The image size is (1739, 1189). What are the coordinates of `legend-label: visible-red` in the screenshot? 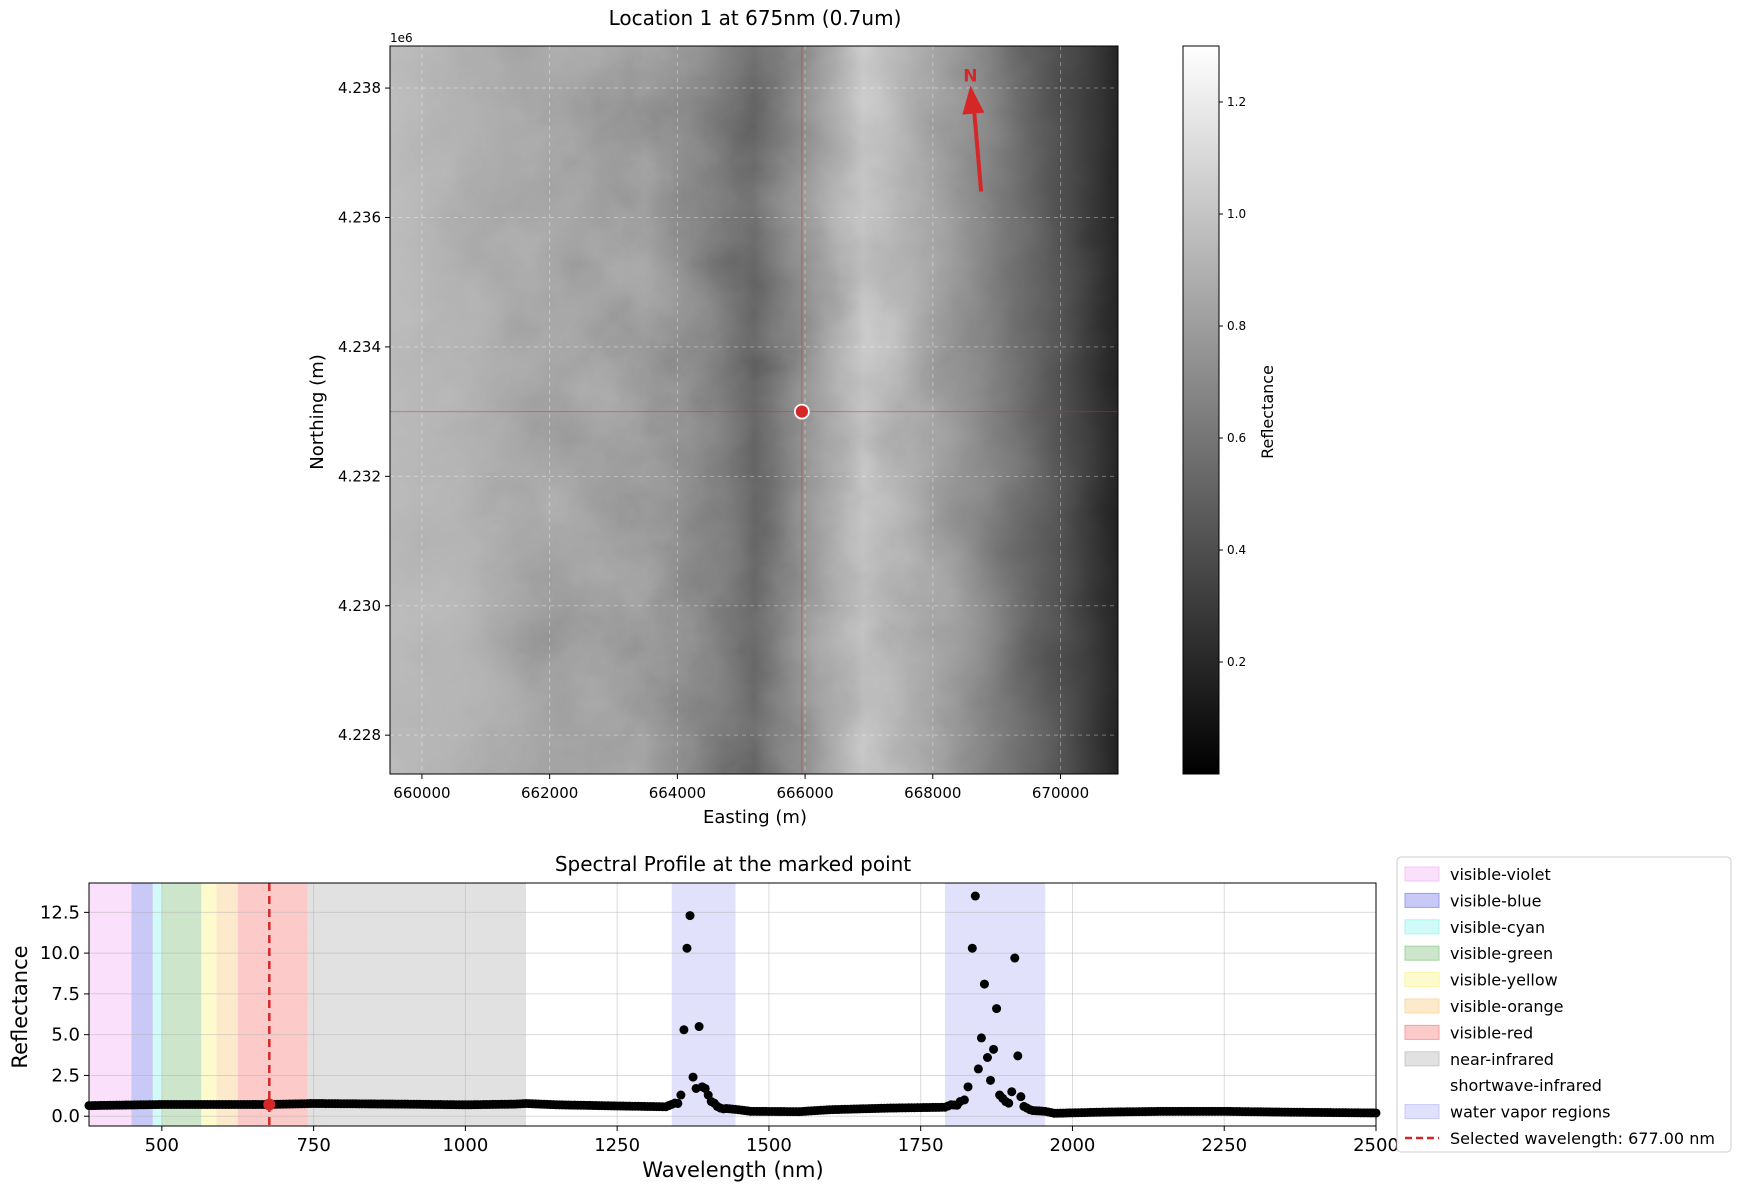 It's located at (1491, 1032).